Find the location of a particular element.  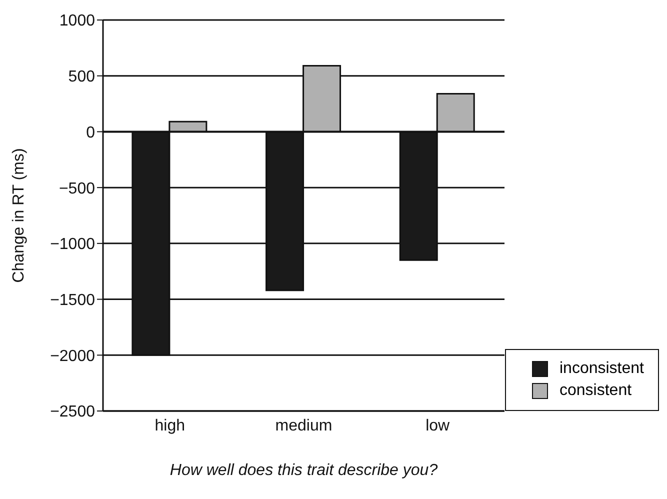

legend-label: consistent is located at coordinates (596, 391).